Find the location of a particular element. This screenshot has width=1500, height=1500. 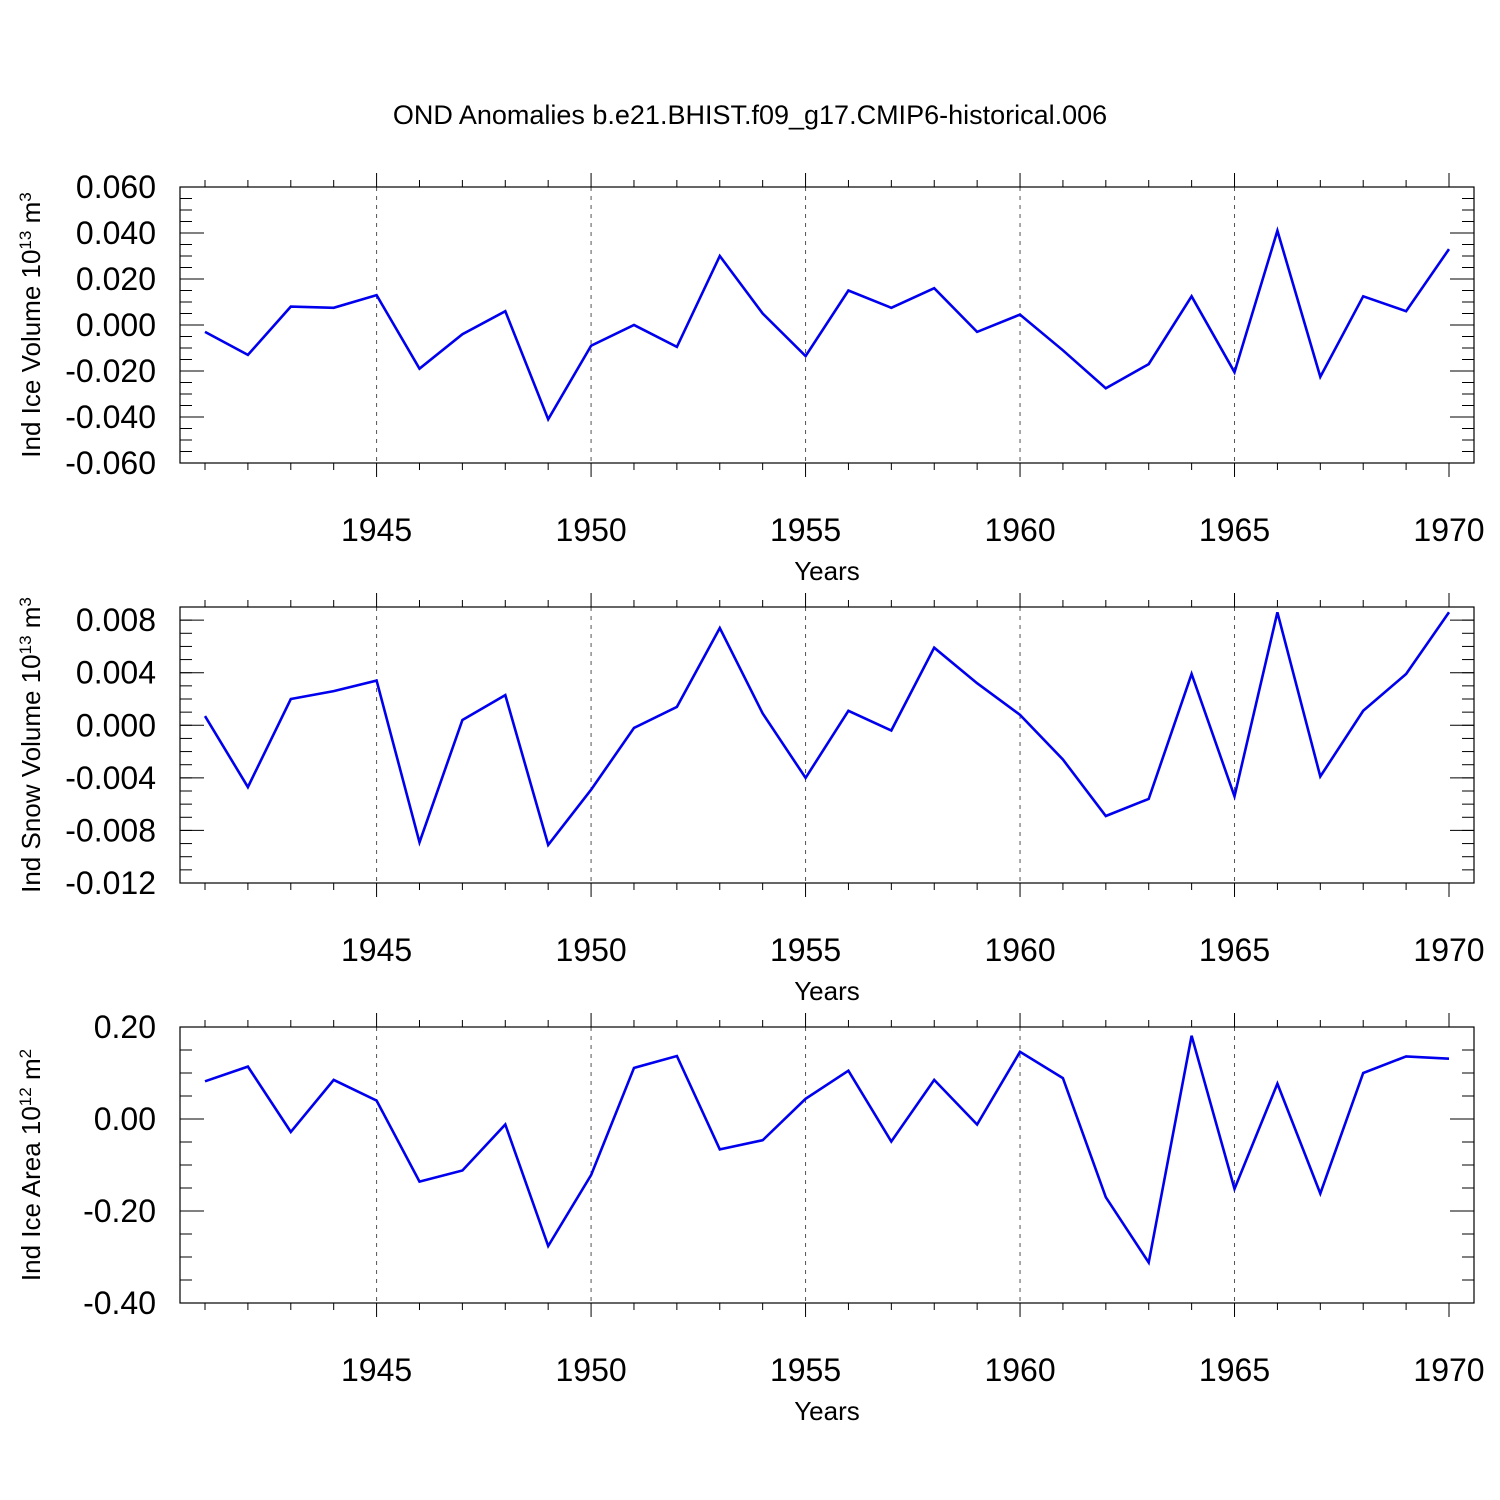

y-tick-label: -0.20 is located at coordinates (119, 1211).